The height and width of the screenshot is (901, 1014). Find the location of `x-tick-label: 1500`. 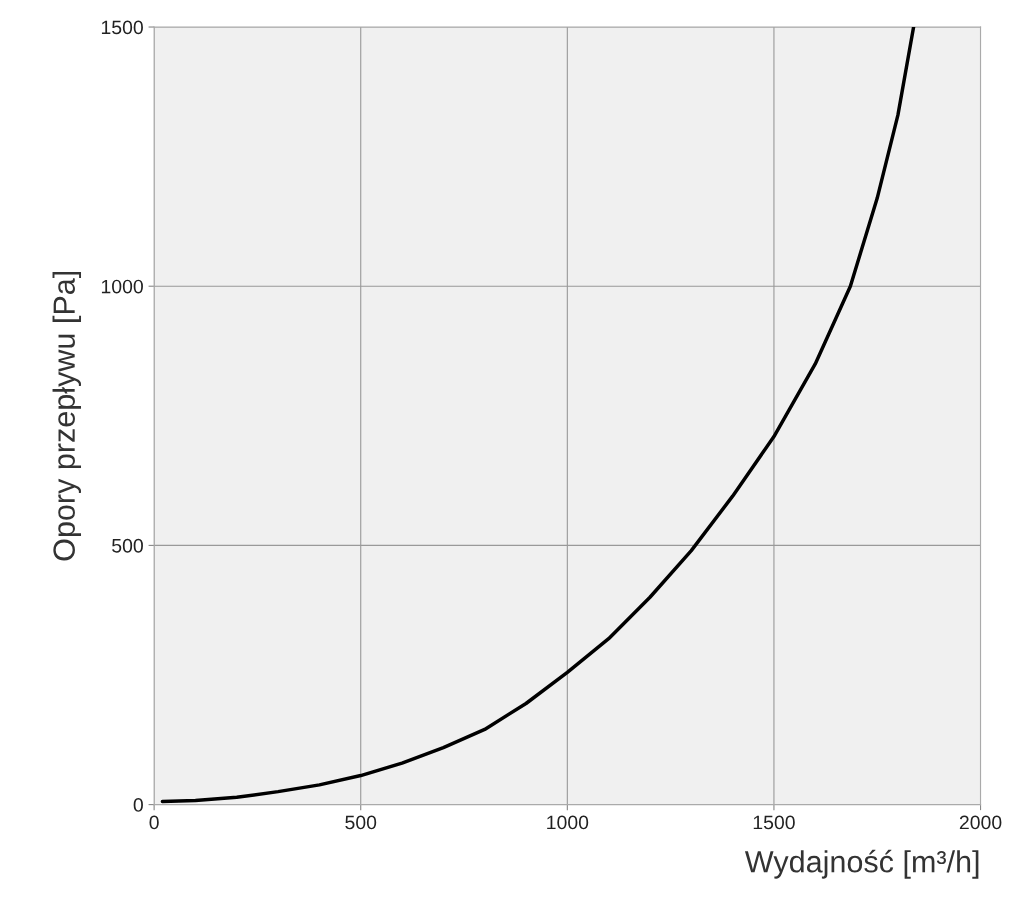

x-tick-label: 1500 is located at coordinates (774, 822).